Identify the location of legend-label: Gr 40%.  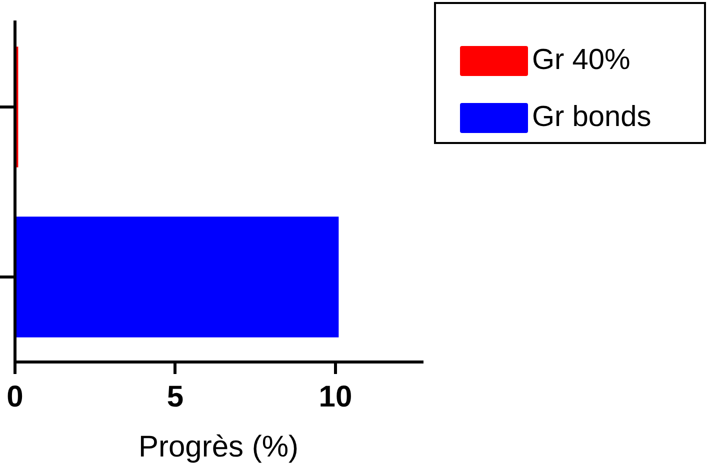
(581, 60).